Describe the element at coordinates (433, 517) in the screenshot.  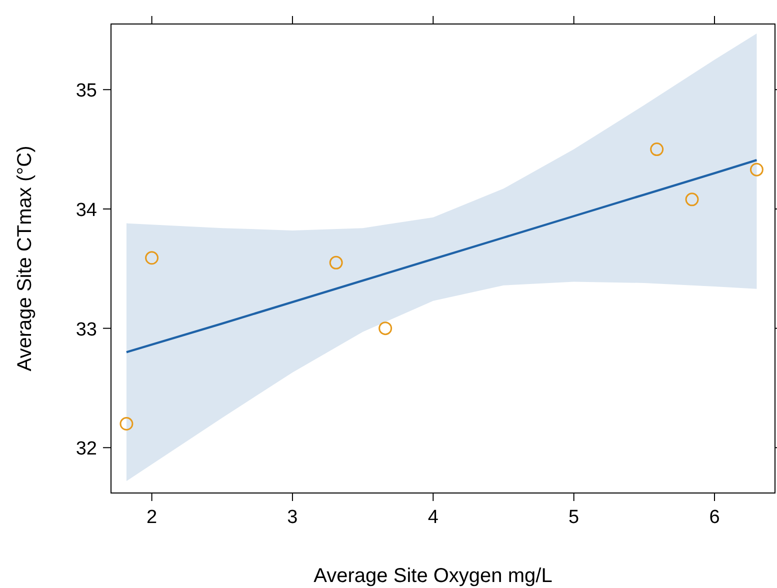
I see `x-tick-label: 4` at that location.